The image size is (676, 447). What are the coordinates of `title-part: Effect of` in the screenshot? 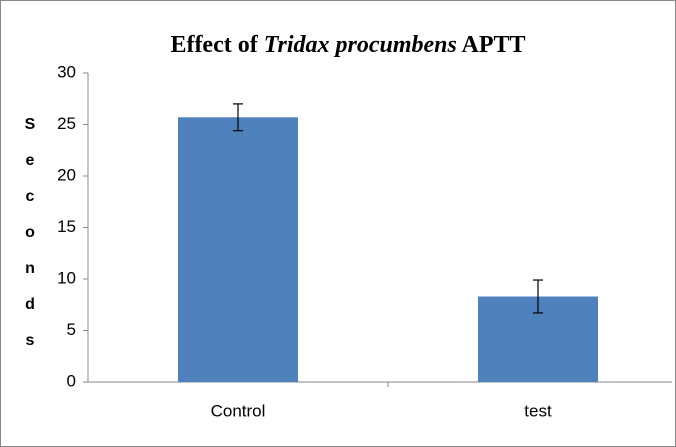 It's located at (214, 45).